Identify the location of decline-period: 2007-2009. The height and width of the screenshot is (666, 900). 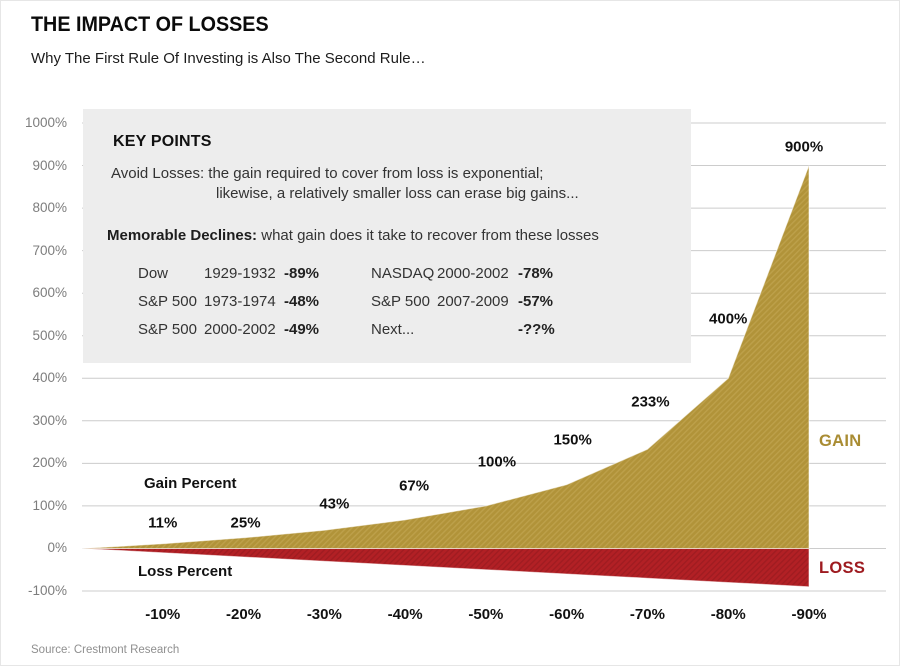
(473, 301).